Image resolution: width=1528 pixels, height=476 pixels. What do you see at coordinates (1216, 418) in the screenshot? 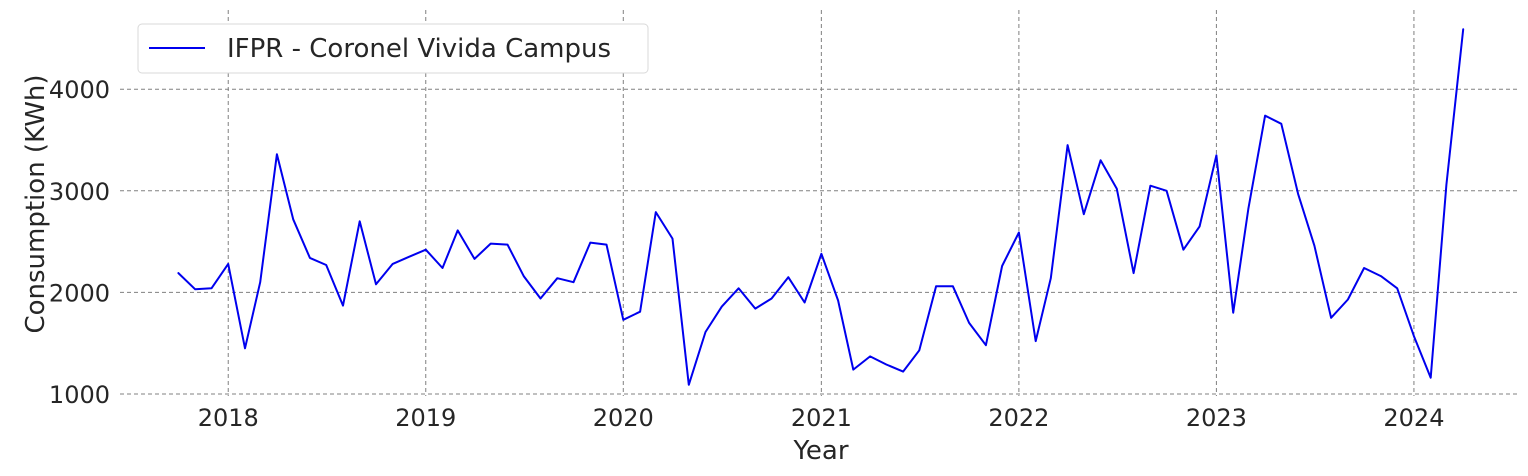
I see `x-tick-label: 2023` at bounding box center [1216, 418].